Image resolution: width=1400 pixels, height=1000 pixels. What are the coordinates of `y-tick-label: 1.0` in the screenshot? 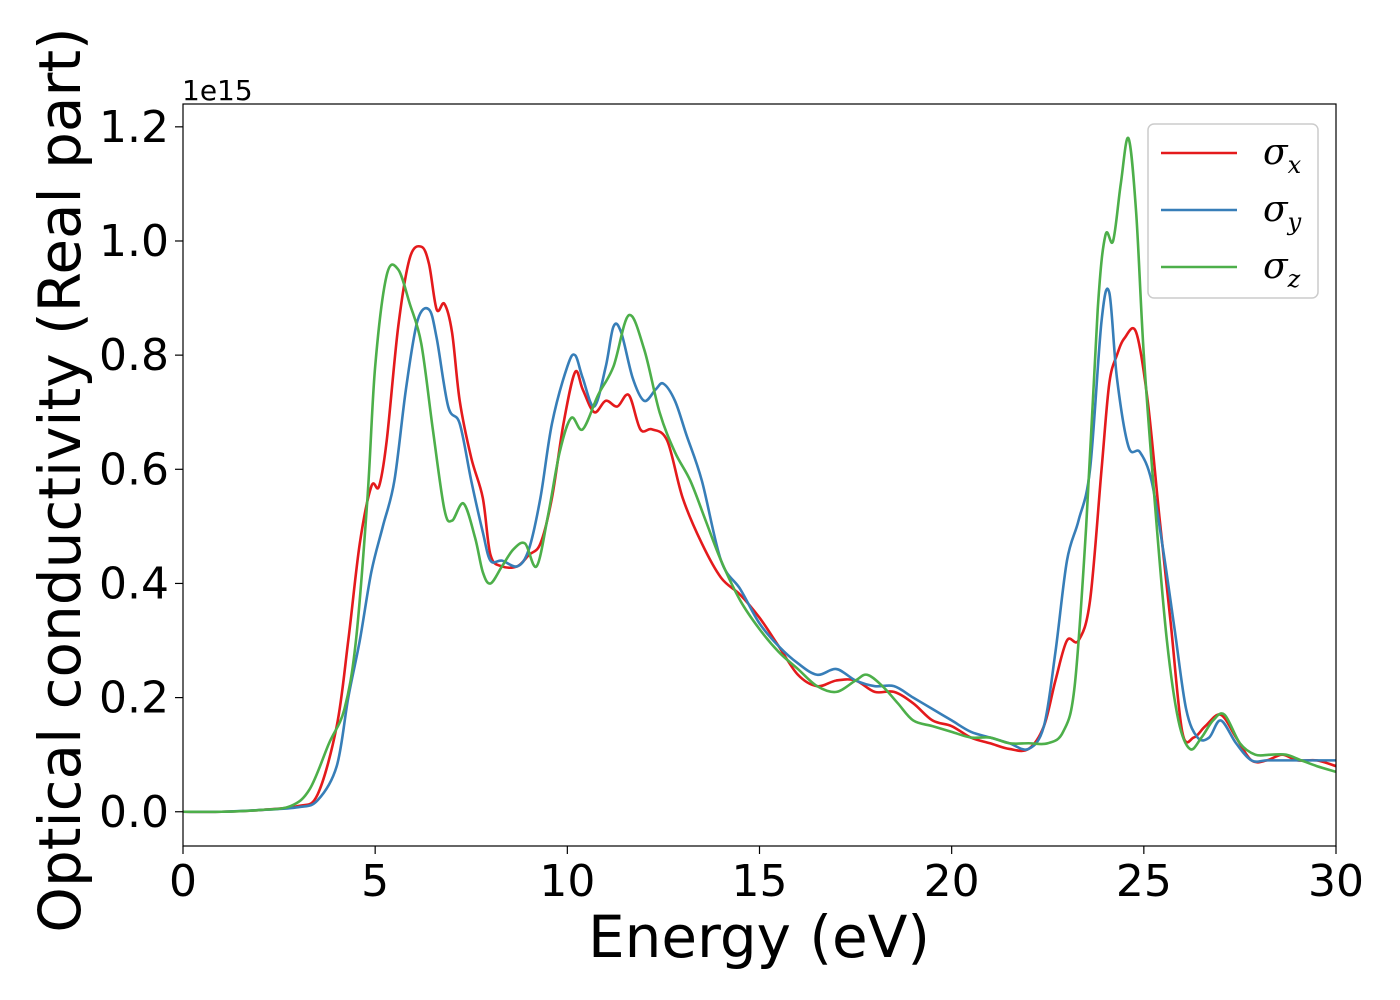 It's located at (134, 241).